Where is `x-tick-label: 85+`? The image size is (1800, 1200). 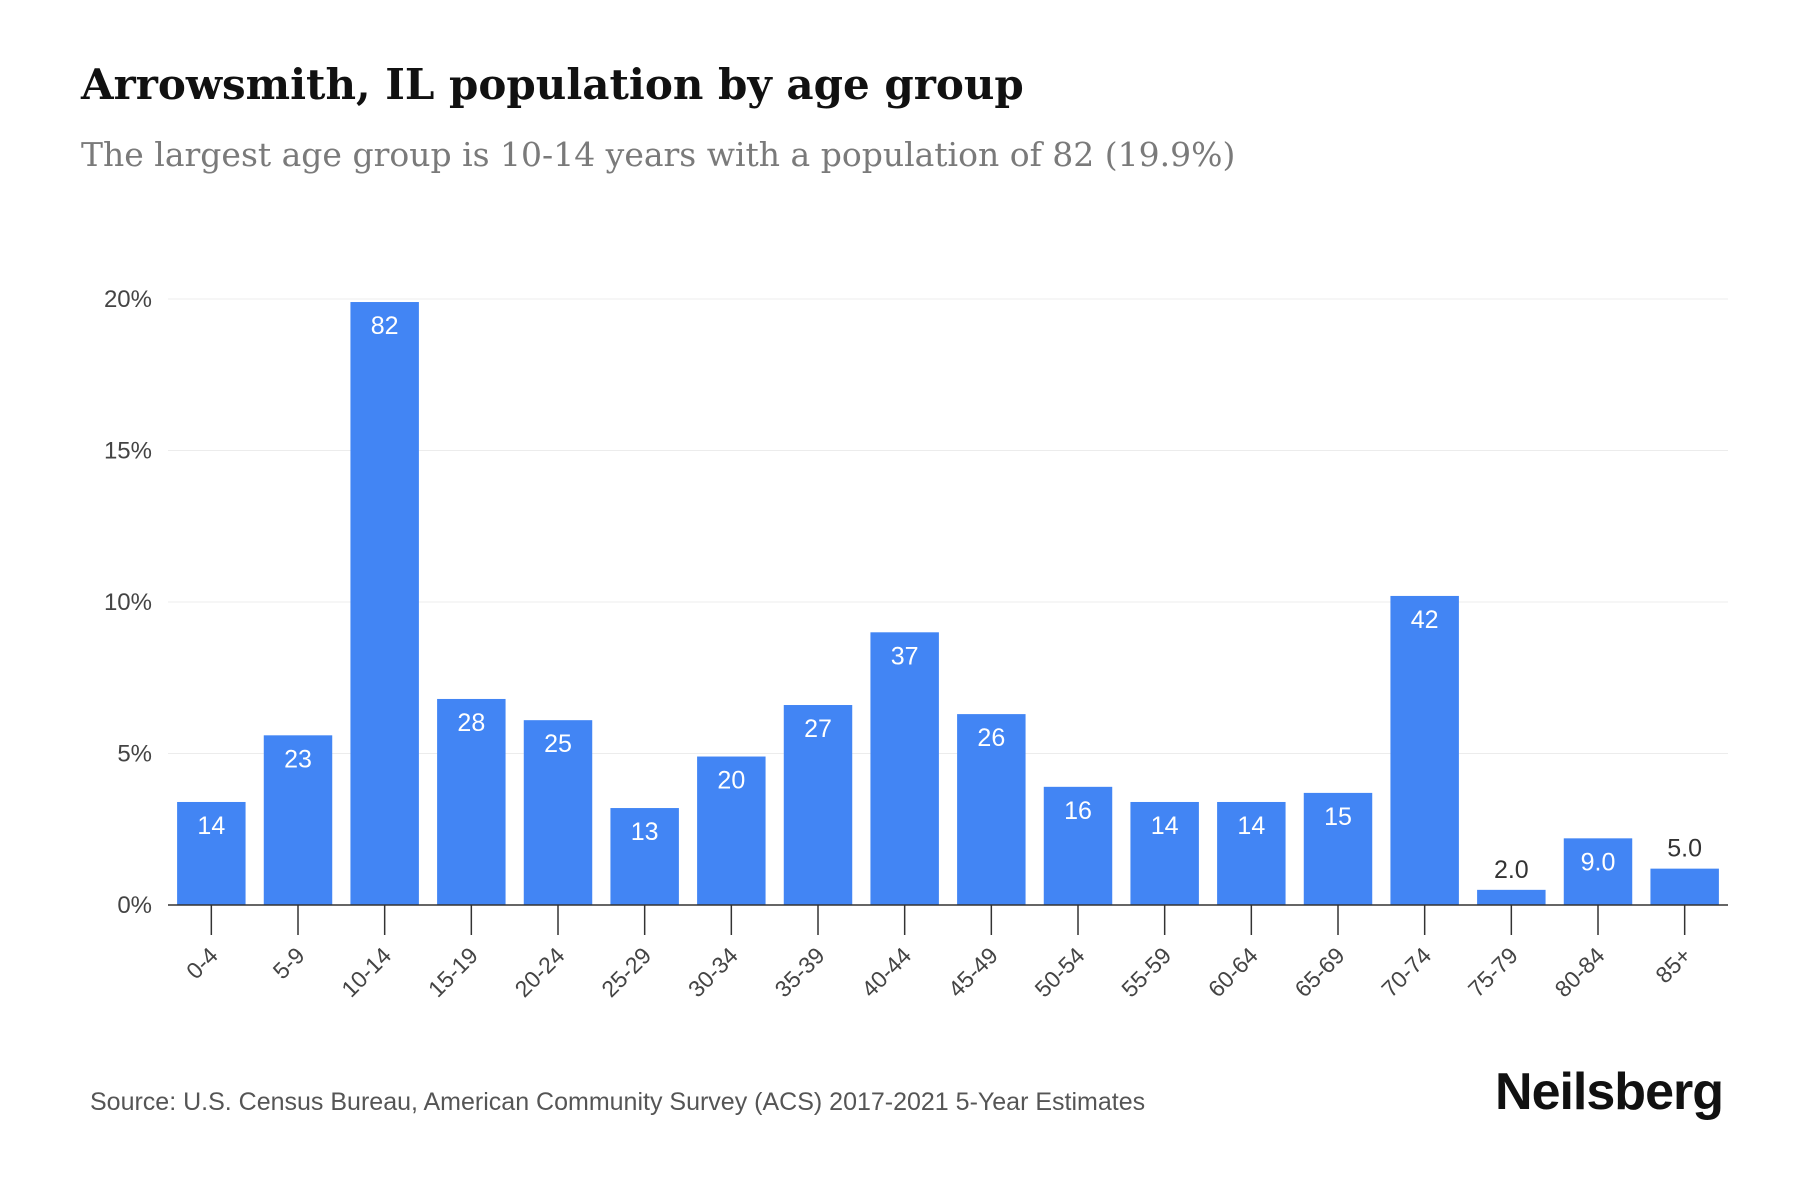 x-tick-label: 85+ is located at coordinates (1673, 965).